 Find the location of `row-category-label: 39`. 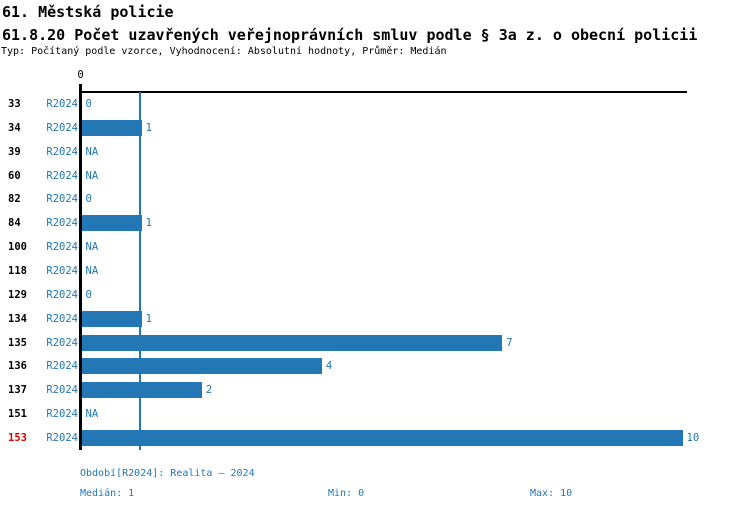

row-category-label: 39 is located at coordinates (14, 151).